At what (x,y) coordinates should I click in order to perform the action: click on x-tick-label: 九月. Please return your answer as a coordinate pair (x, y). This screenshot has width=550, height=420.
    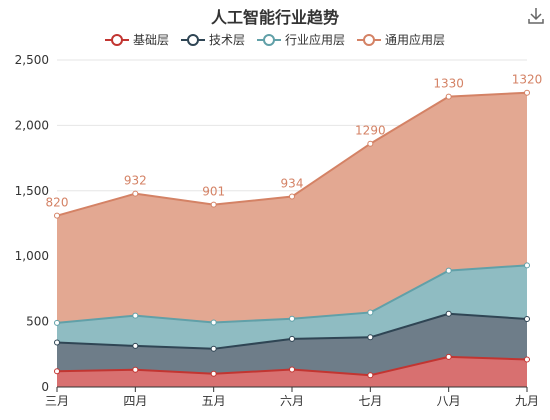
    Looking at the image, I should click on (527, 401).